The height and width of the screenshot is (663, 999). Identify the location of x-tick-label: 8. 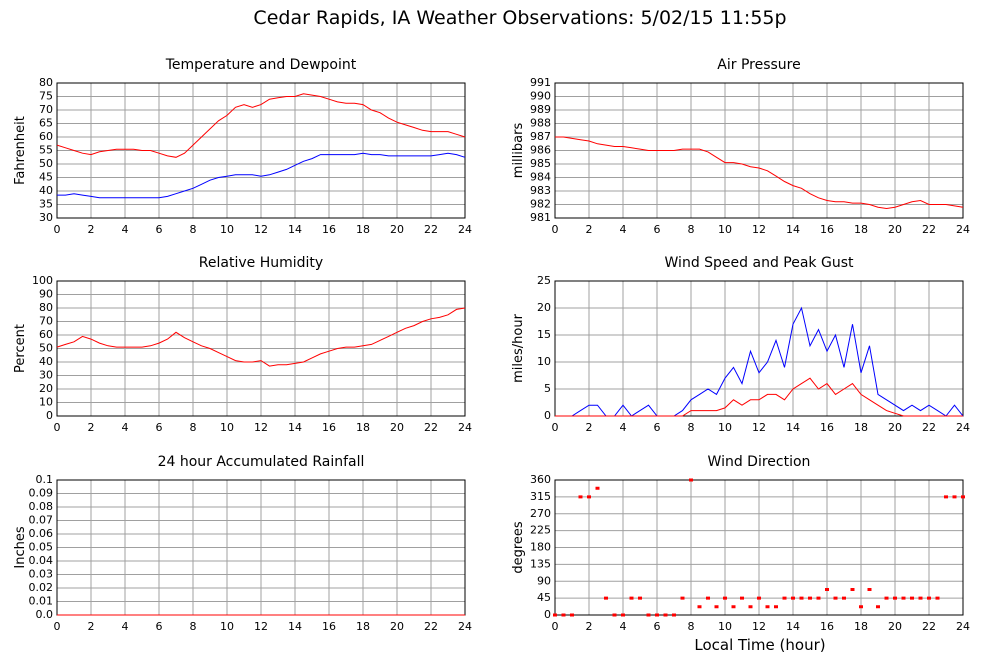
(193, 229).